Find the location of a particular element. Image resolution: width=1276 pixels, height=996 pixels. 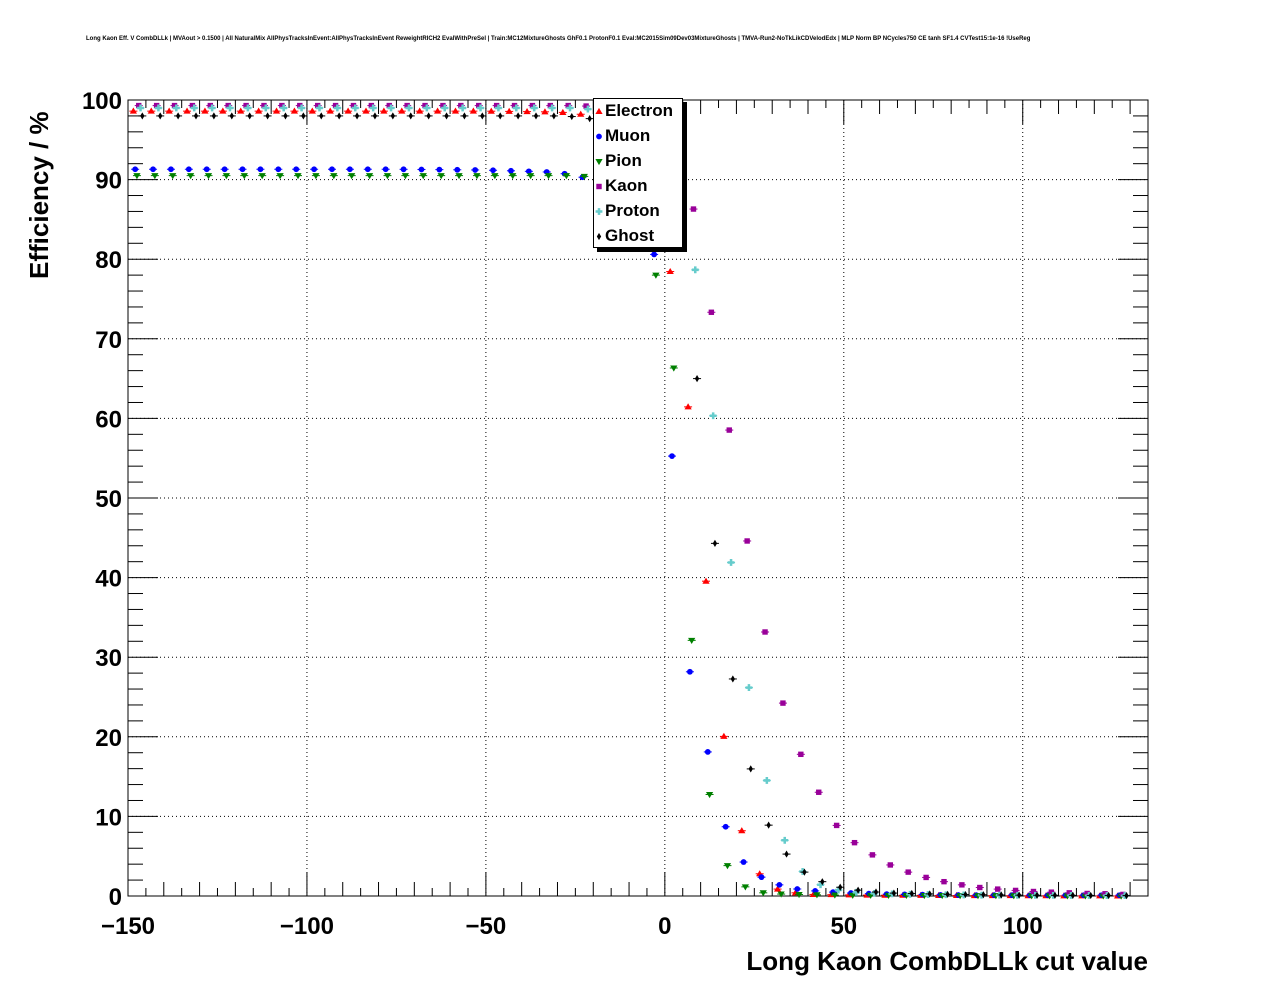

y-tick-label: 90 is located at coordinates (108, 181).